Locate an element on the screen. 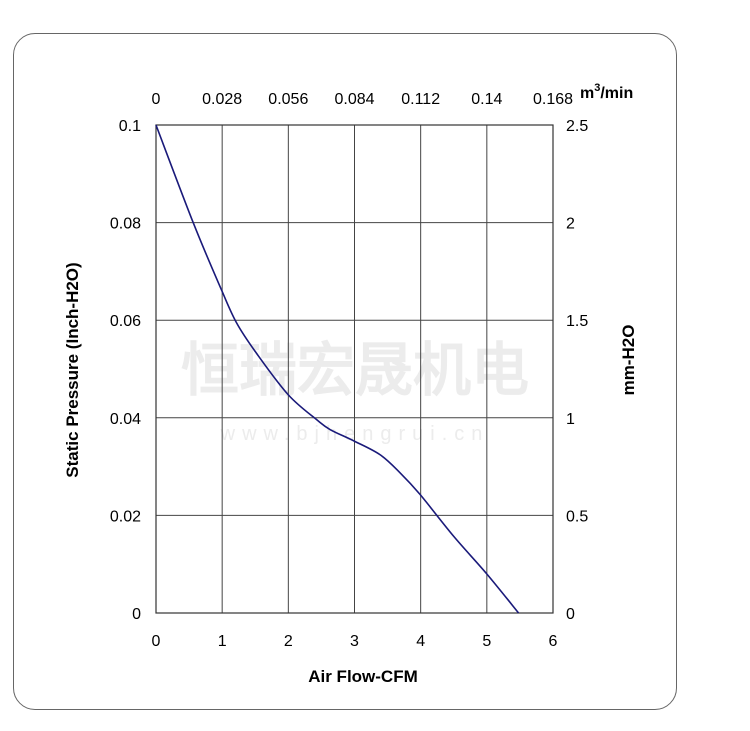 This screenshot has height=731, width=750. x-top-tick-label: 0.14 is located at coordinates (486, 99).